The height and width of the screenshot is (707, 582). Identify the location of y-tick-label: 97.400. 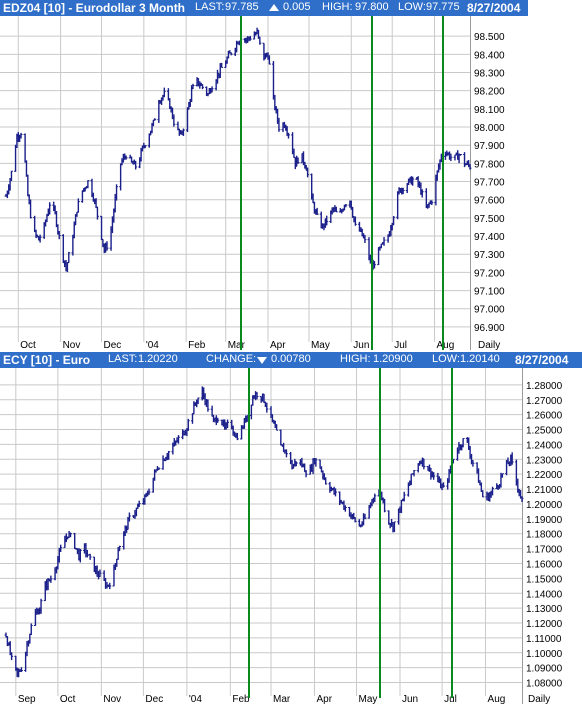
(489, 237).